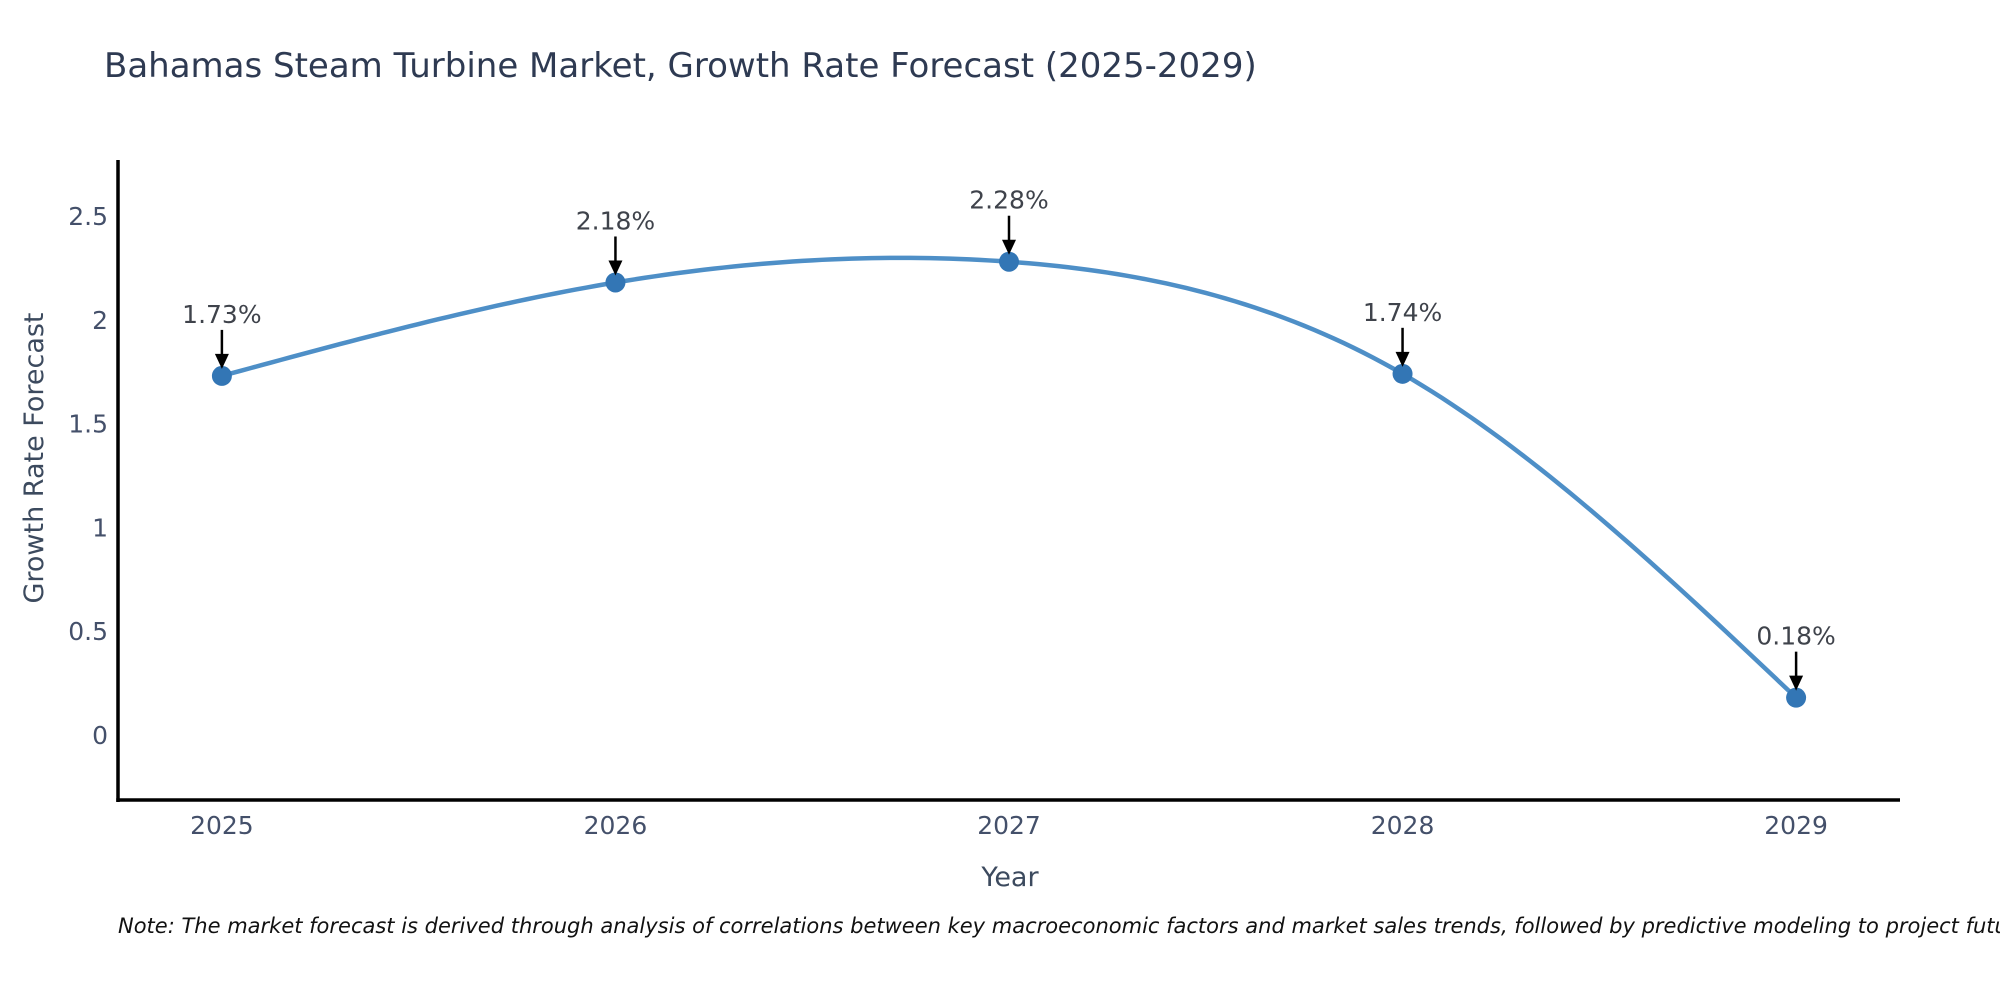 This screenshot has height=1000, width=2000. What do you see at coordinates (88, 424) in the screenshot?
I see `y-tick-label: 1.5` at bounding box center [88, 424].